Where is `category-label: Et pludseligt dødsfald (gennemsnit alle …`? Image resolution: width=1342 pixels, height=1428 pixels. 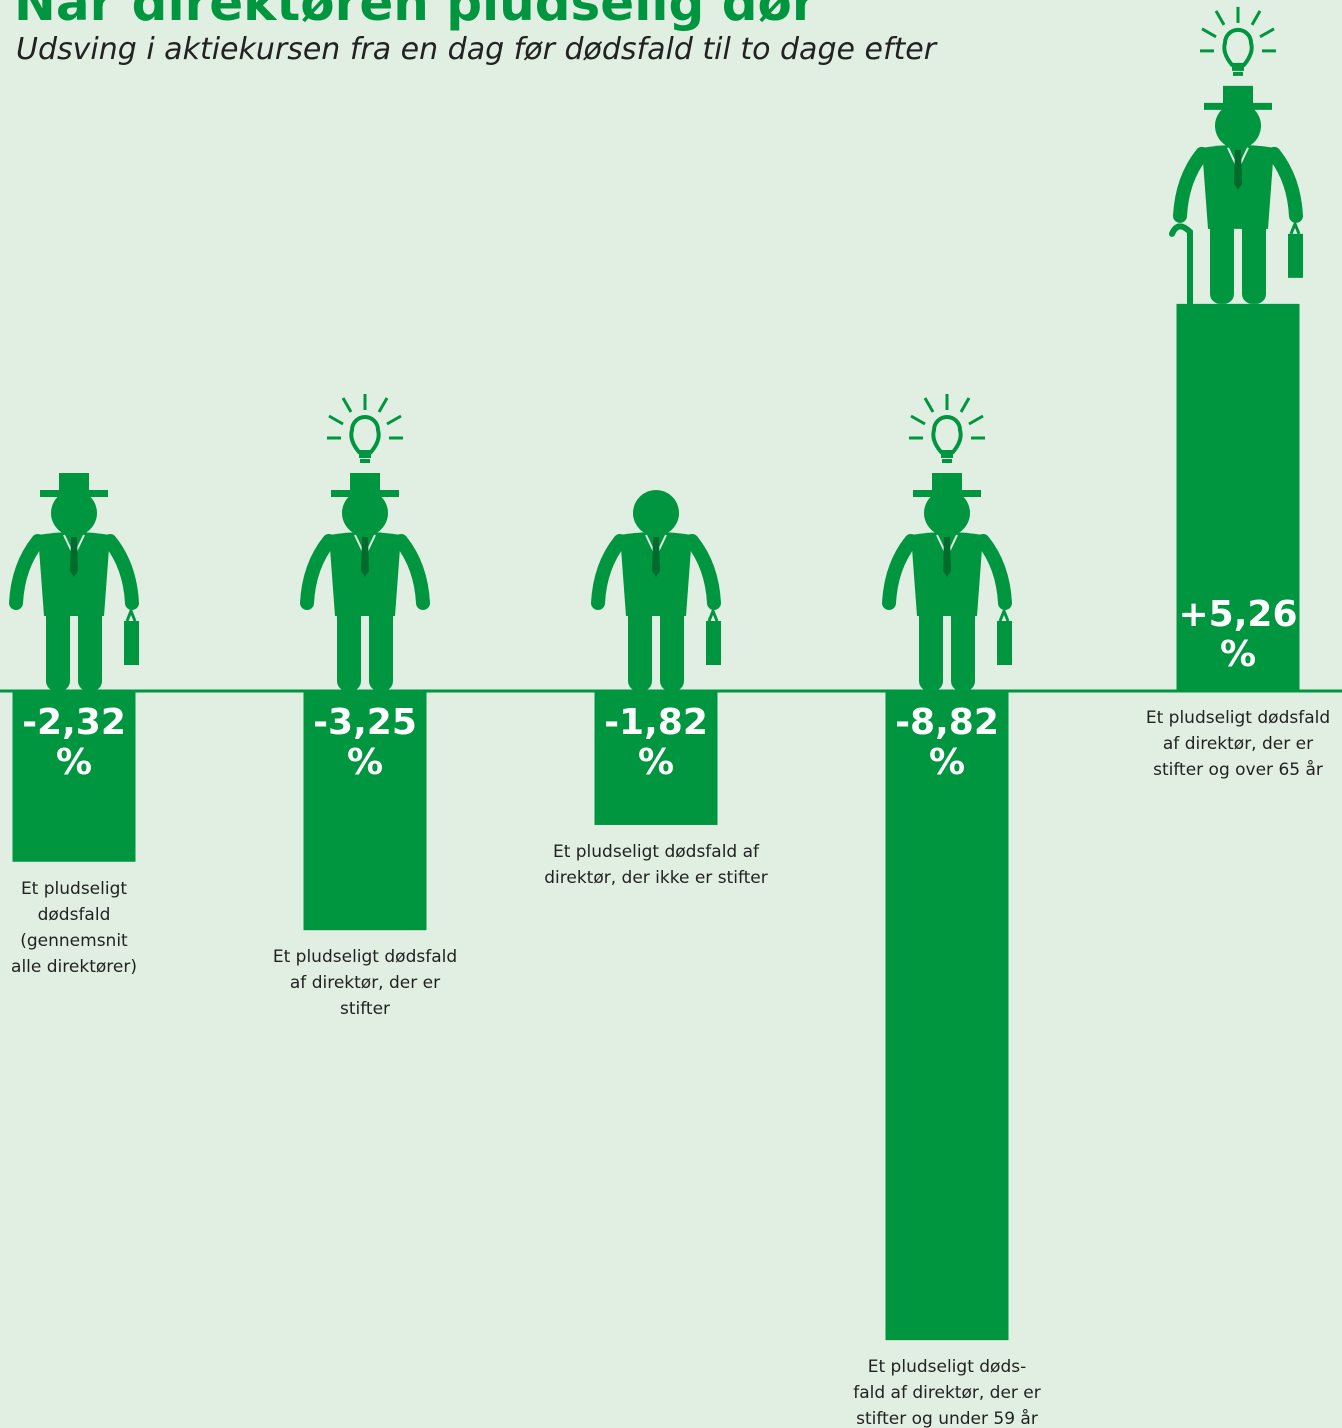
category-label: Et pludseligt dødsfald (gennemsnit alle … is located at coordinates (74, 927).